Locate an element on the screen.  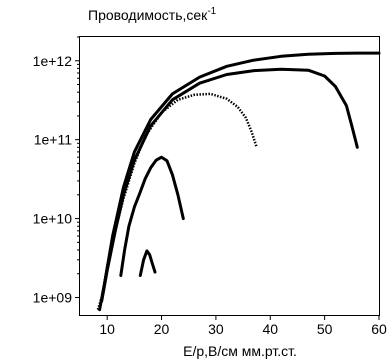
x-tick-label: 60 is located at coordinates (379, 329).